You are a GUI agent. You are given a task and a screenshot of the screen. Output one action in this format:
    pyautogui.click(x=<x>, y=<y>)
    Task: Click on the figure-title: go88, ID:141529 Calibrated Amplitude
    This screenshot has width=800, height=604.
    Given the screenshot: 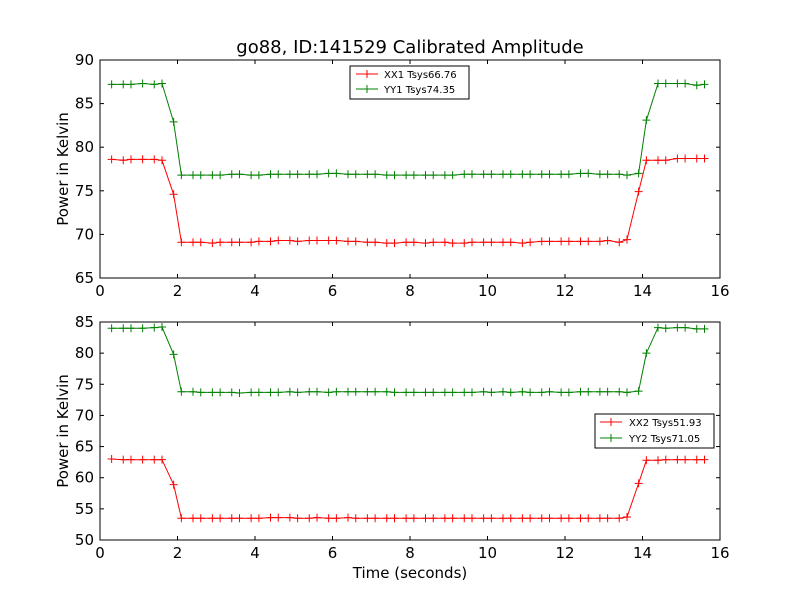 What is the action you would take?
    pyautogui.click(x=409, y=47)
    